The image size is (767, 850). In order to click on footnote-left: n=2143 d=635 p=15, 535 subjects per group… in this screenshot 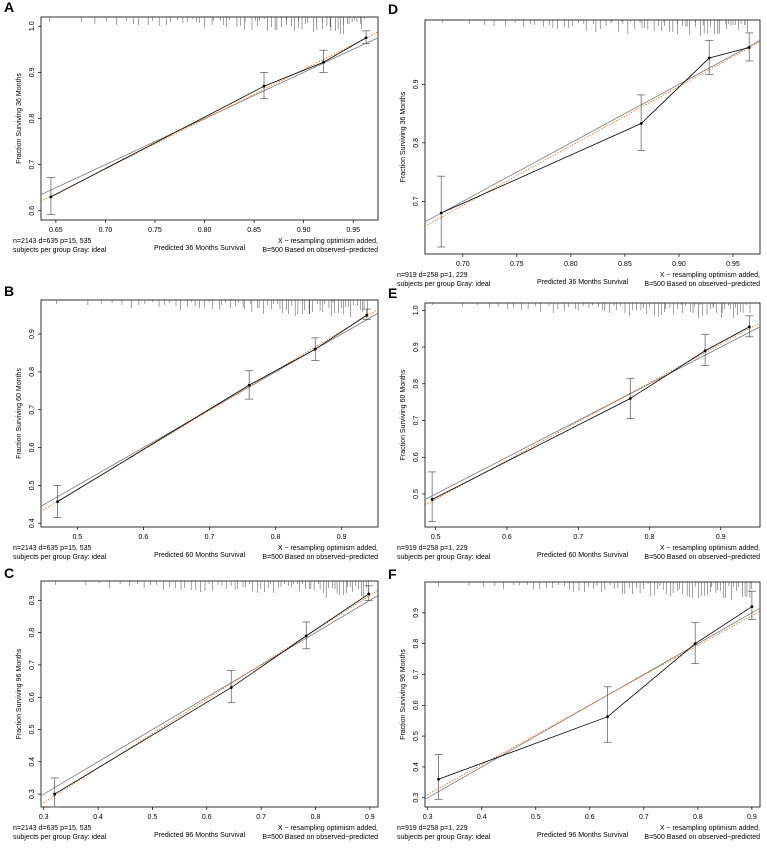, I will do `click(60, 833)`.